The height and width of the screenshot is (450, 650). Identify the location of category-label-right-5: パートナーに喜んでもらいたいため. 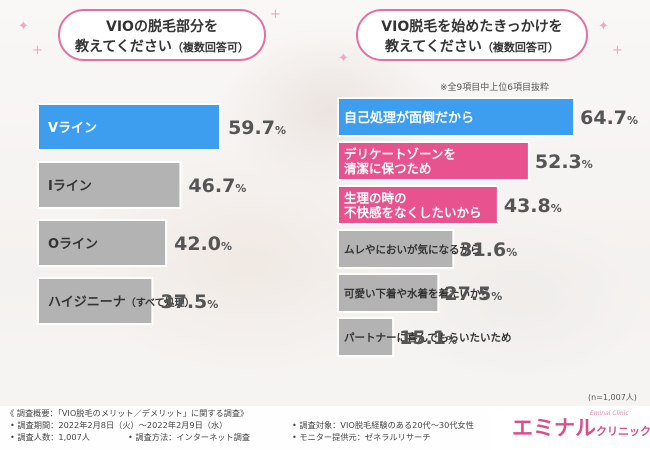
(427, 337).